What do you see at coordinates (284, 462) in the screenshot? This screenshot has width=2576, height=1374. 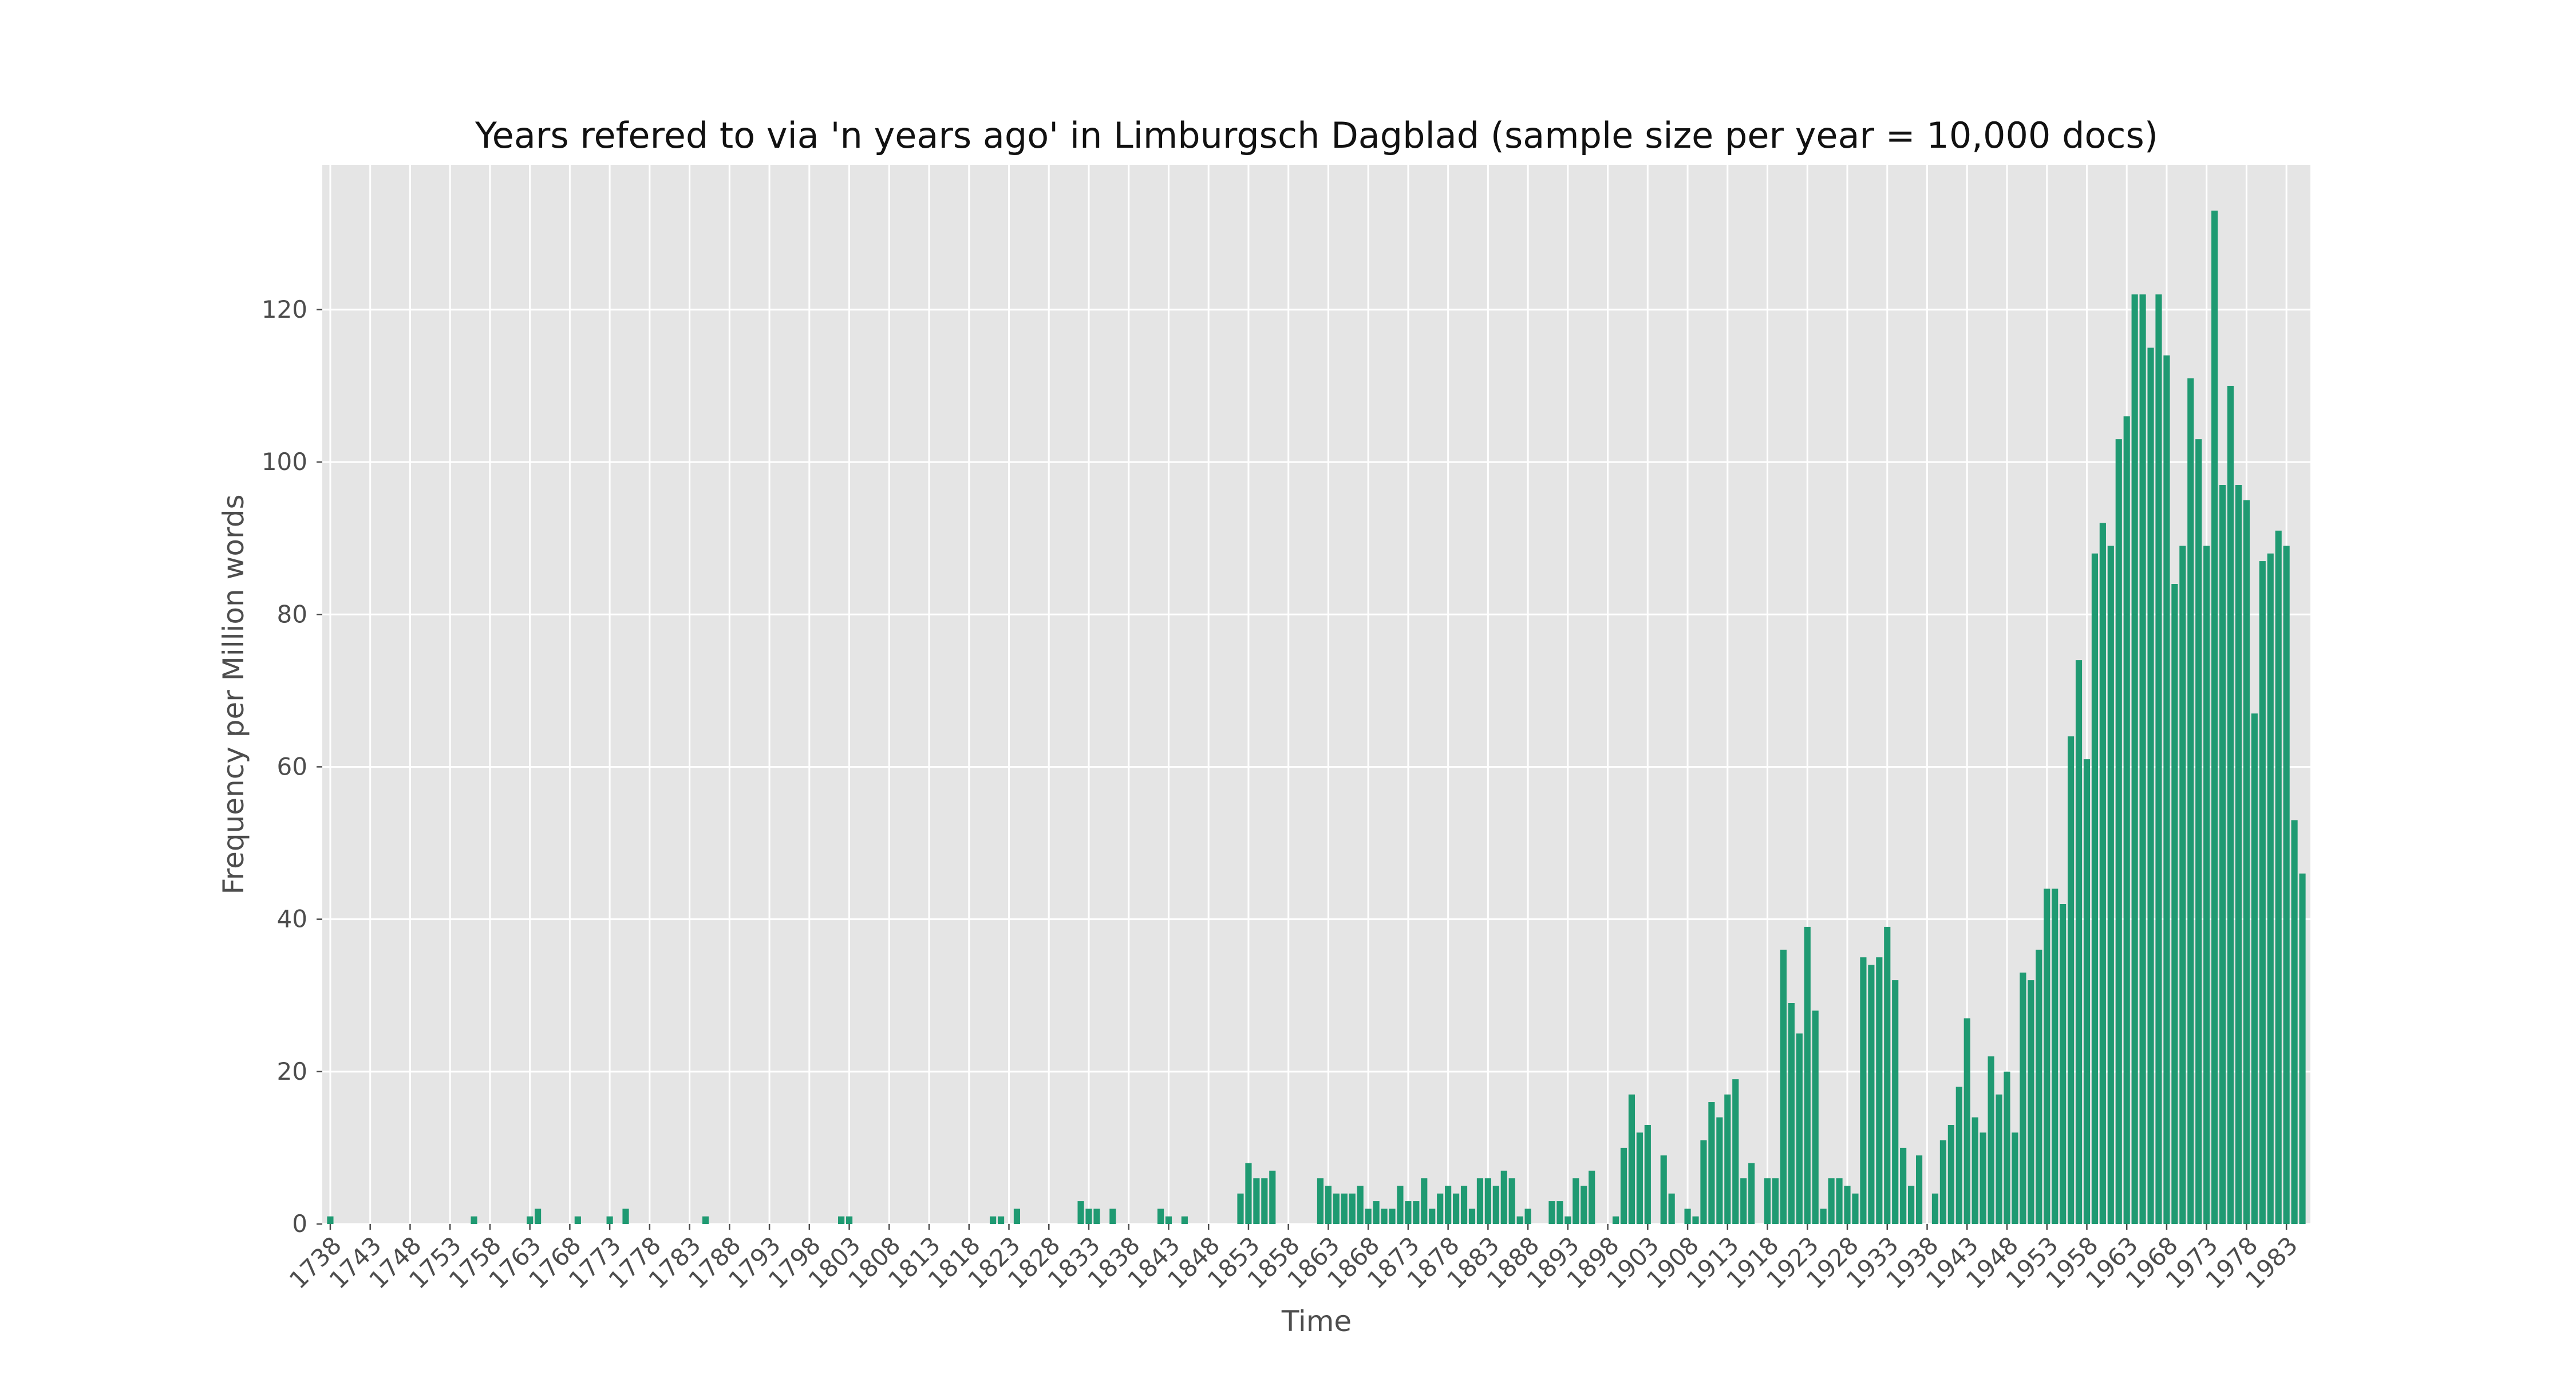 I see `y-tick-label: 100` at bounding box center [284, 462].